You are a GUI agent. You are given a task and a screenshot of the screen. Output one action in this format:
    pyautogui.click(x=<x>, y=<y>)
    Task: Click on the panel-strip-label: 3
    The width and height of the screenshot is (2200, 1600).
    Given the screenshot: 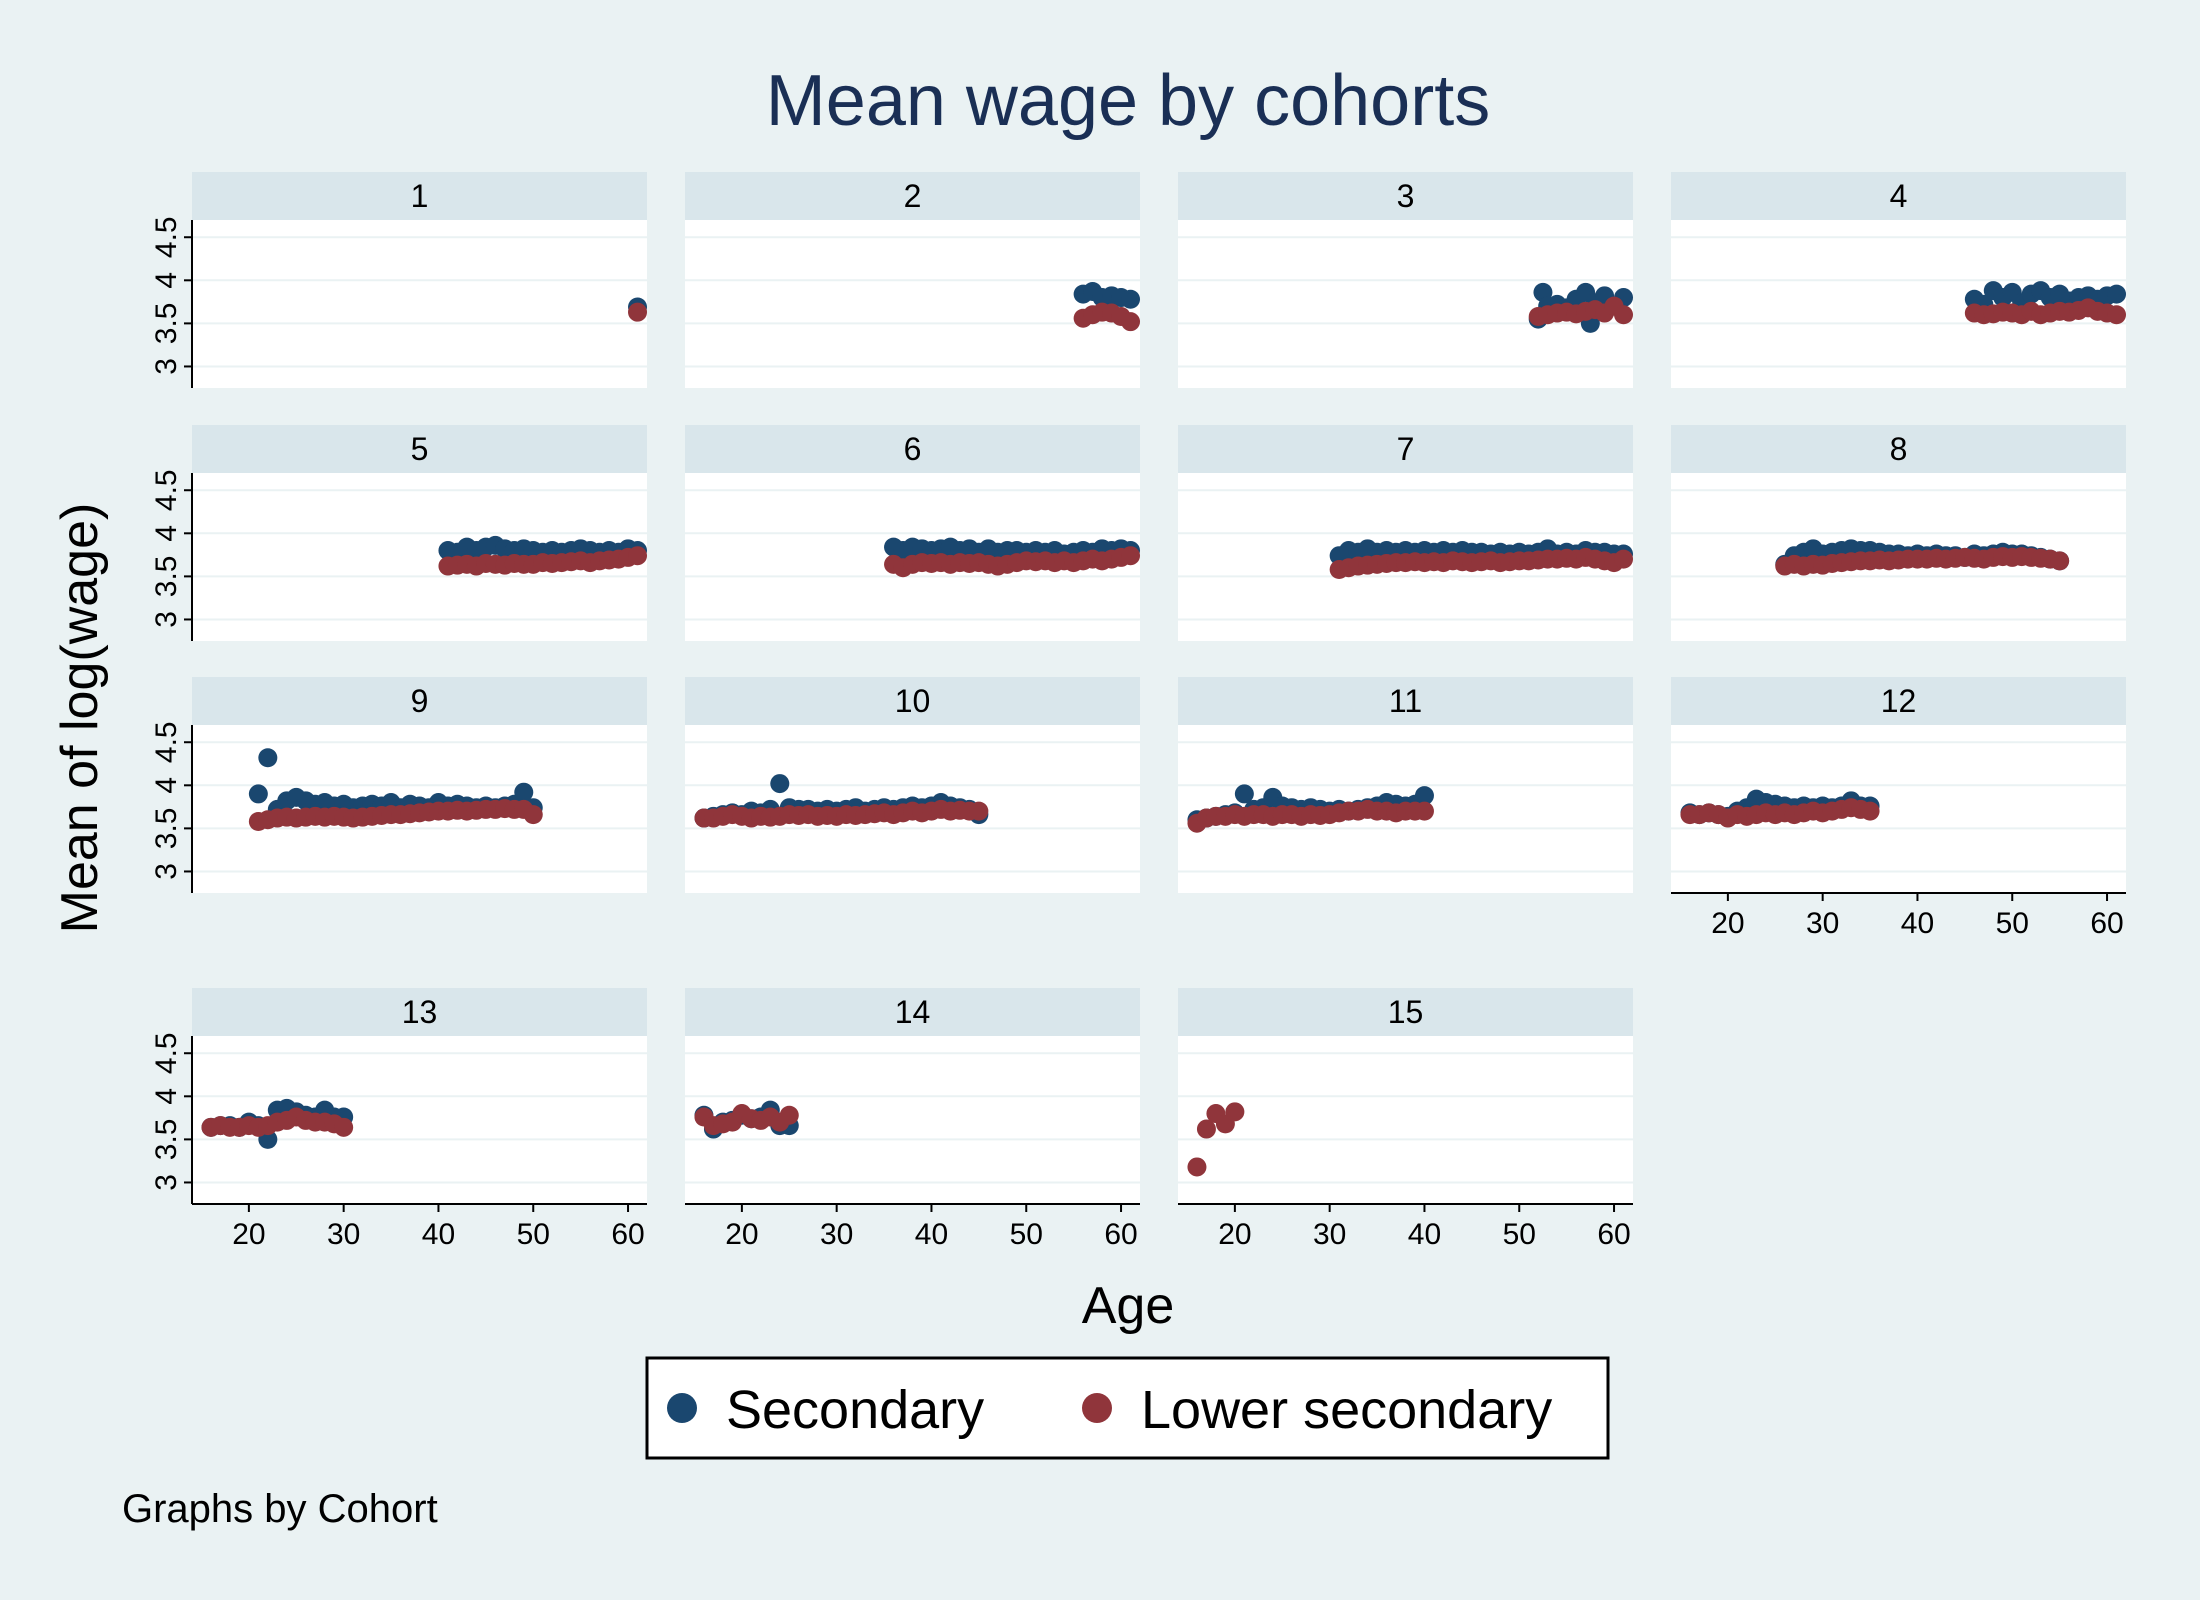 What is the action you would take?
    pyautogui.click(x=1406, y=196)
    